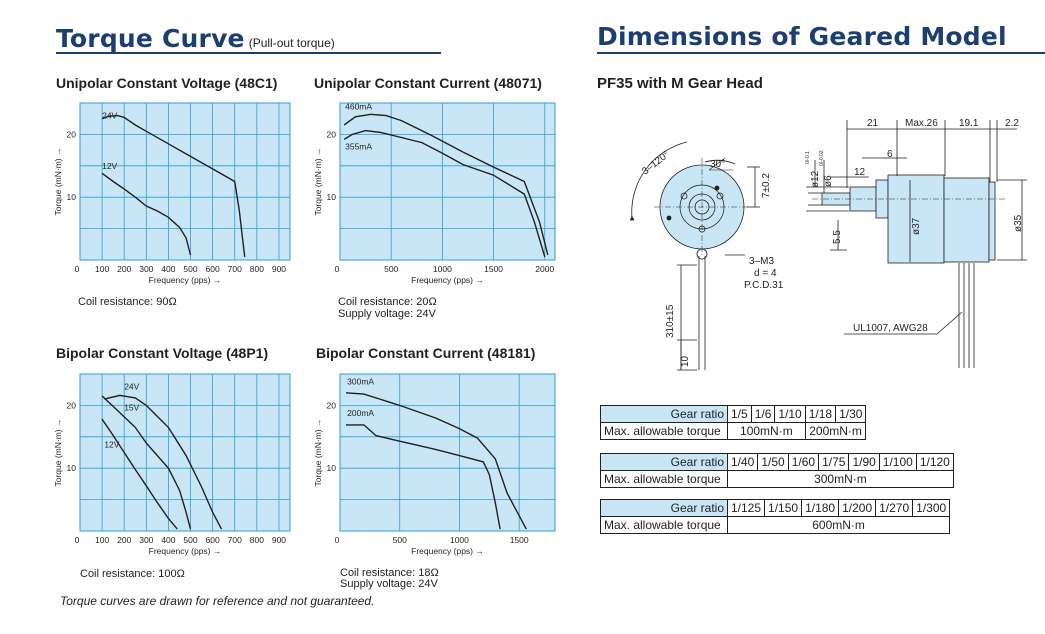  I want to click on series-line-460ma, so click(446, 184).